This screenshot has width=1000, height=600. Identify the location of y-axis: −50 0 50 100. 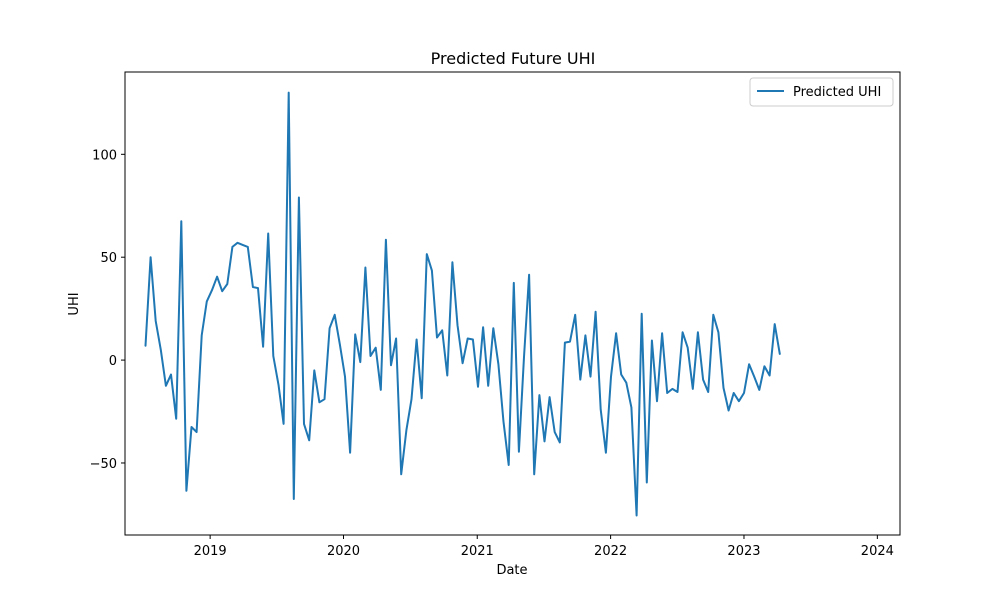
(107, 310).